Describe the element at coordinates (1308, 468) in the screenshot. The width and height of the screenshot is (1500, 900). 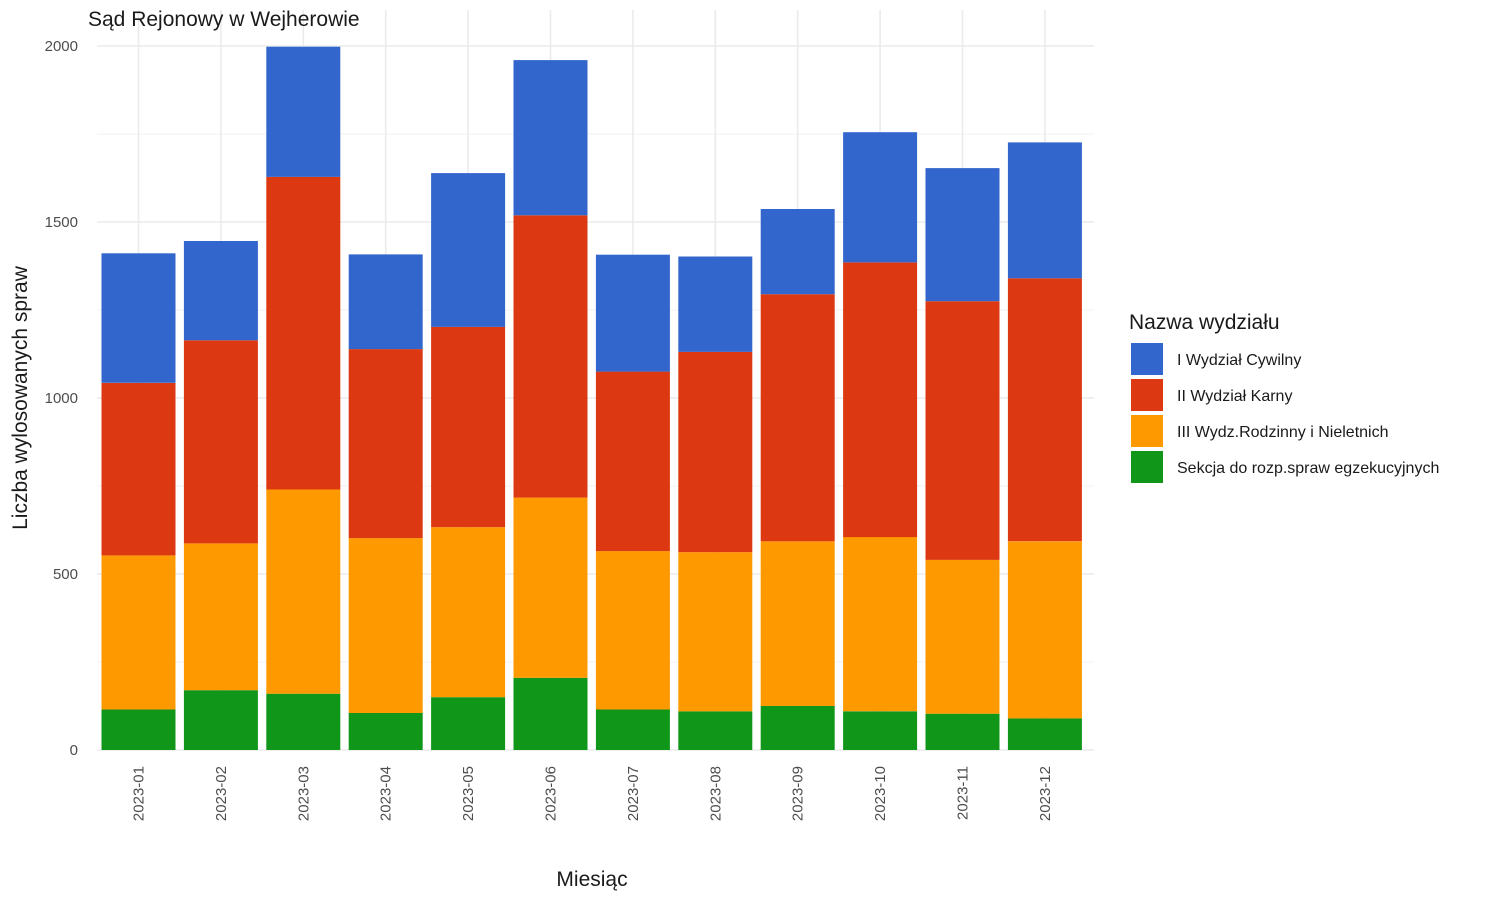
I see `legend-label: Sekcja do rozp.spraw egzekucyjnych` at that location.